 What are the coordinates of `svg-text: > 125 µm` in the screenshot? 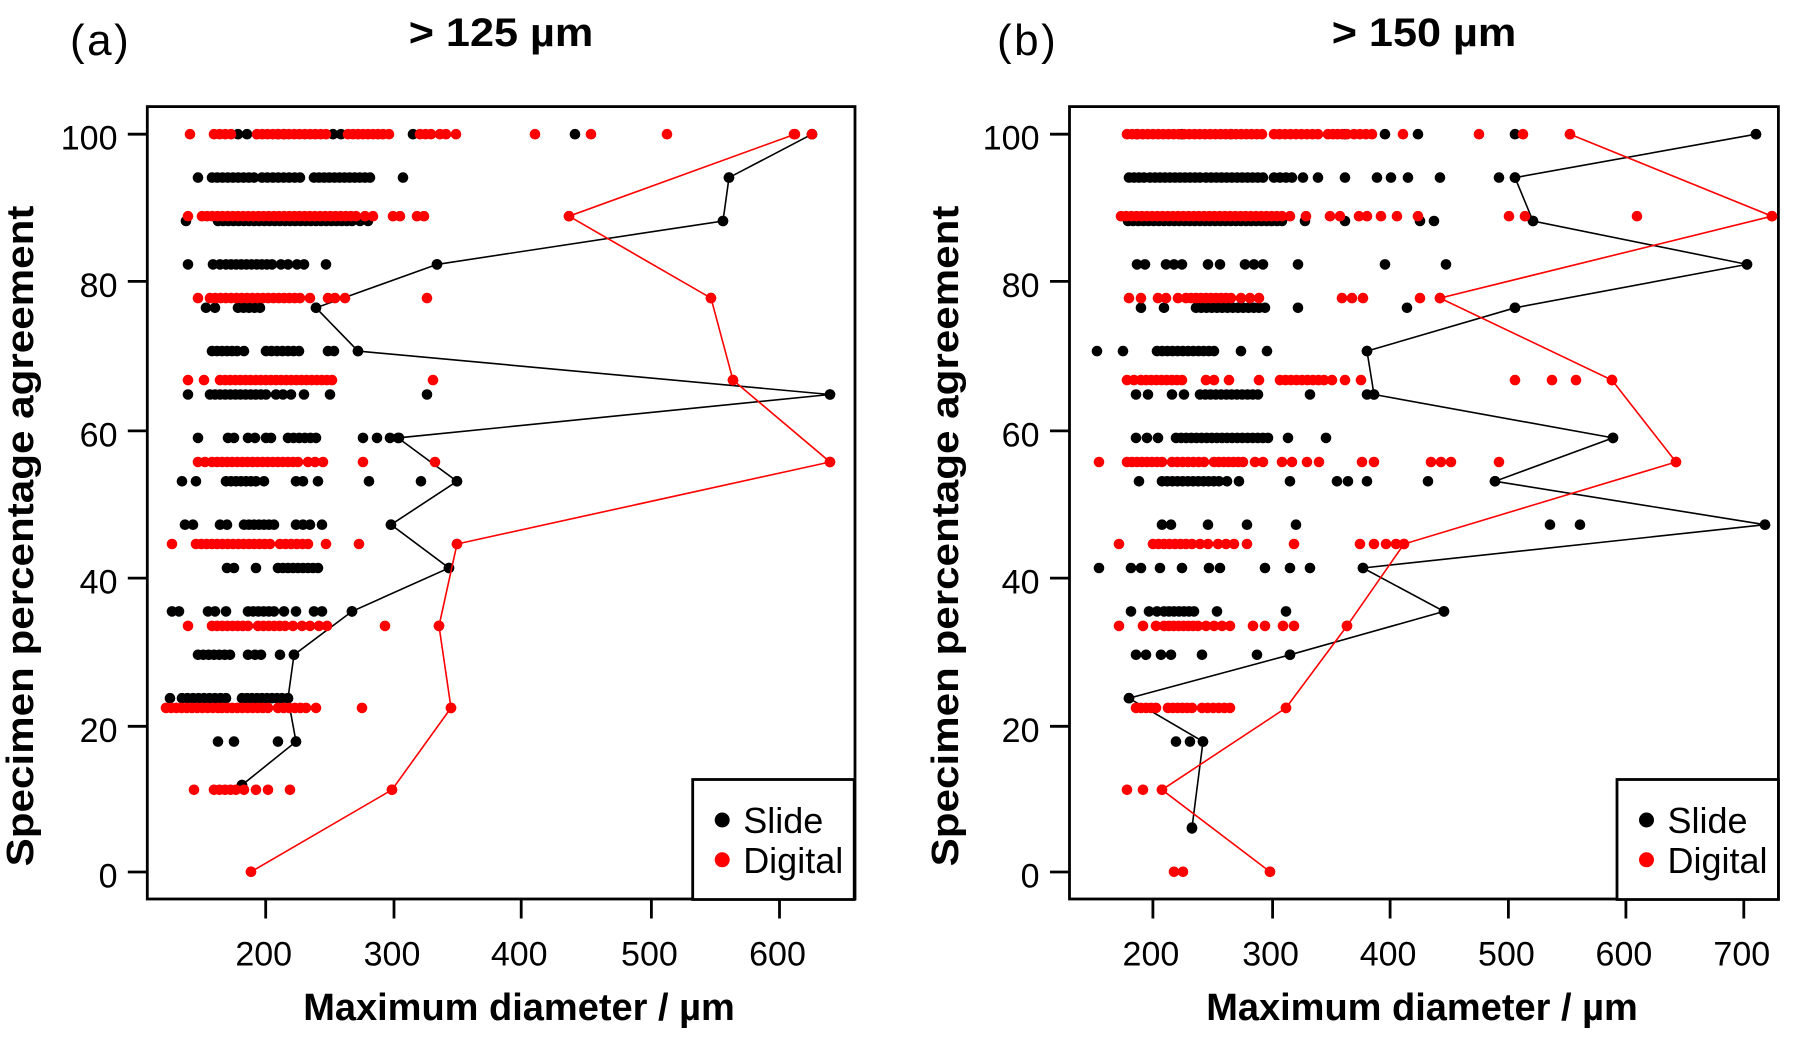 It's located at (501, 31).